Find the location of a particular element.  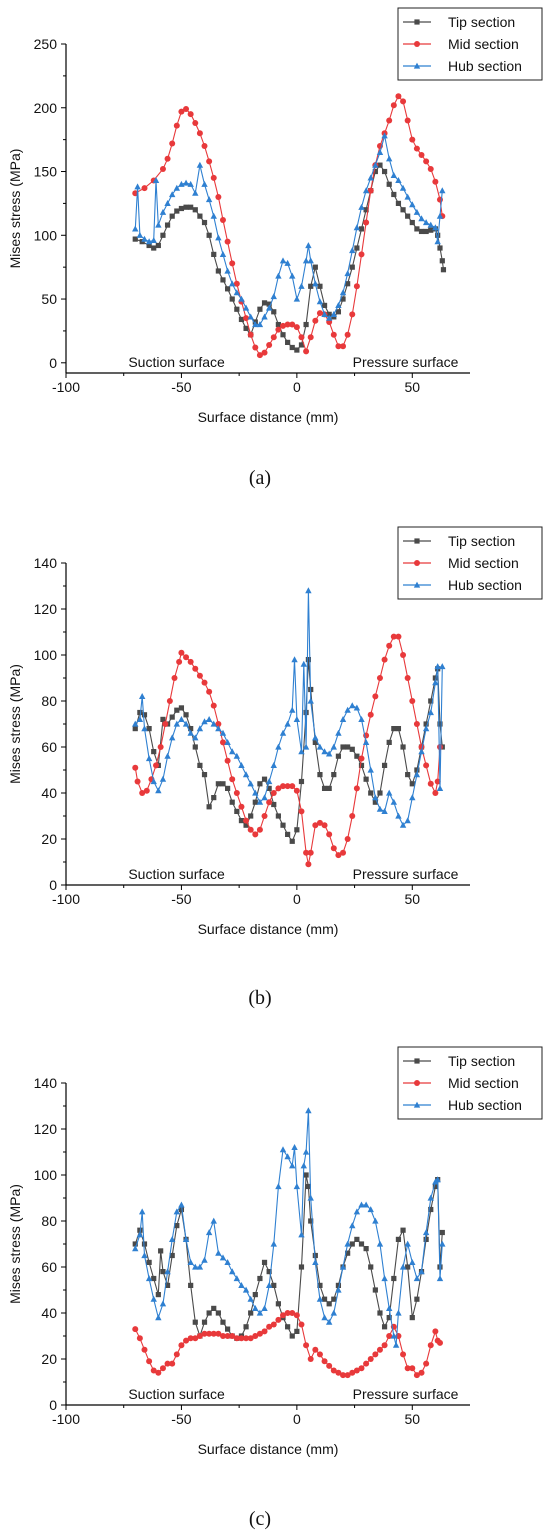

legend: Tip section Mid section Hub section is located at coordinates (470, 1083).